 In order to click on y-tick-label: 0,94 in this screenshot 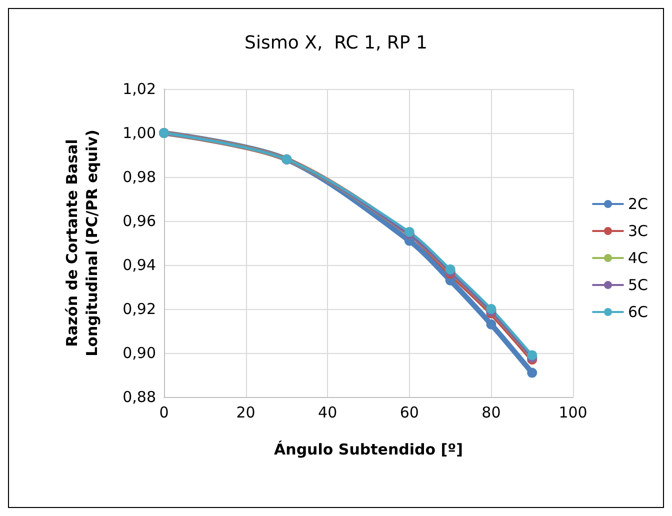, I will do `click(139, 265)`.